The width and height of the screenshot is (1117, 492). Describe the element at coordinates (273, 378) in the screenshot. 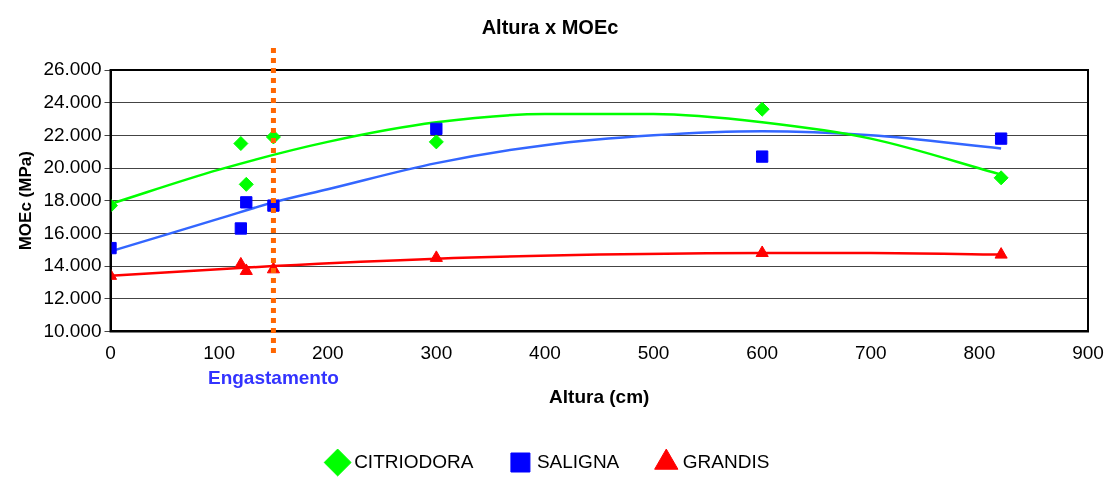

I see `ref-line-label: Engastamento` at that location.